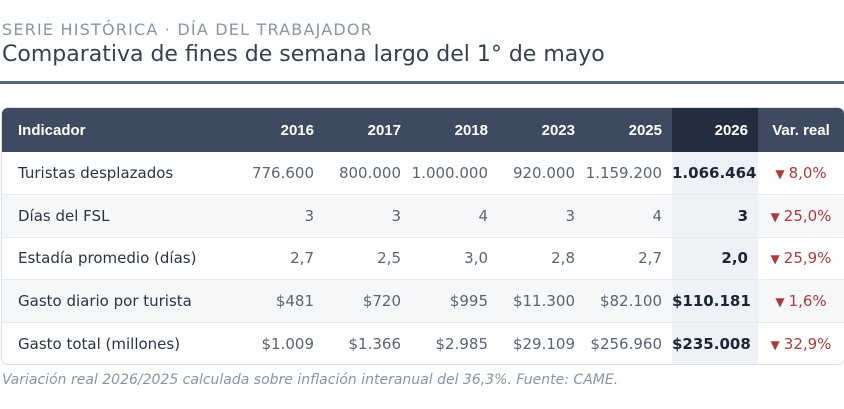 This screenshot has height=409, width=844. I want to click on table-cell-2026: $235.008, so click(715, 343).